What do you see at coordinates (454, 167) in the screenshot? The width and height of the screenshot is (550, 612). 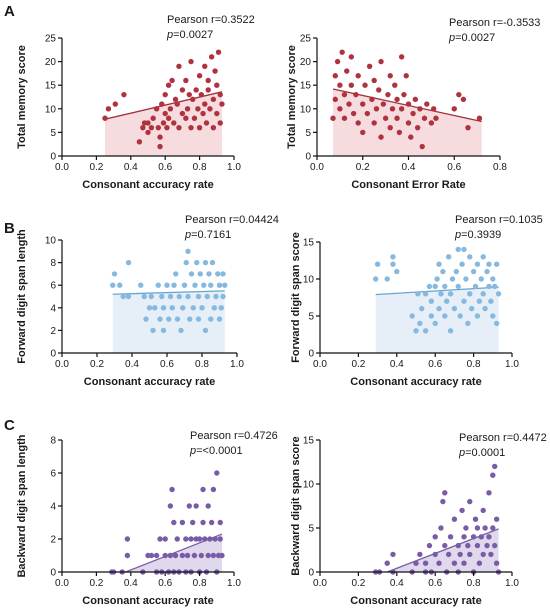 I see `x-tick-label: 0.6` at bounding box center [454, 167].